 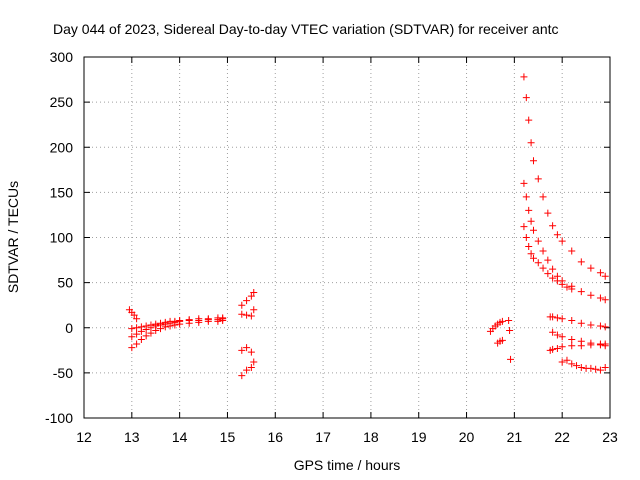 I want to click on series-arc-20c, so click(x=510, y=340).